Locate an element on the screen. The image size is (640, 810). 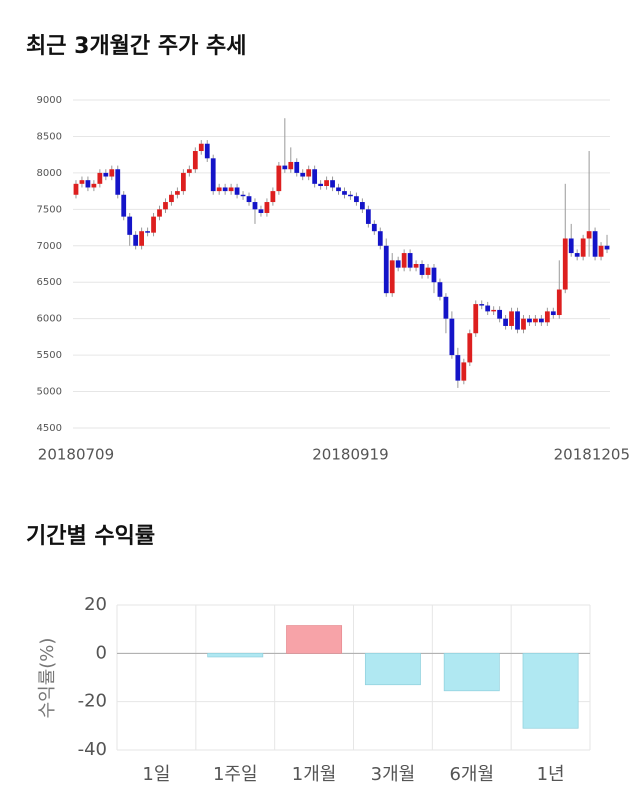
x-tick-label: 1개월 is located at coordinates (314, 774).